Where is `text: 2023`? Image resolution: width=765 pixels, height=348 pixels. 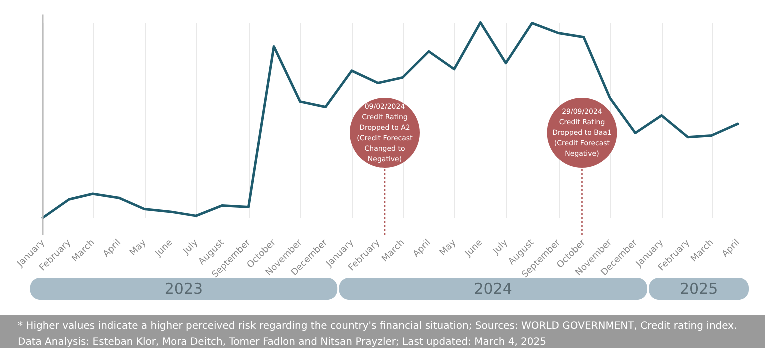
text: 2023 is located at coordinates (184, 289).